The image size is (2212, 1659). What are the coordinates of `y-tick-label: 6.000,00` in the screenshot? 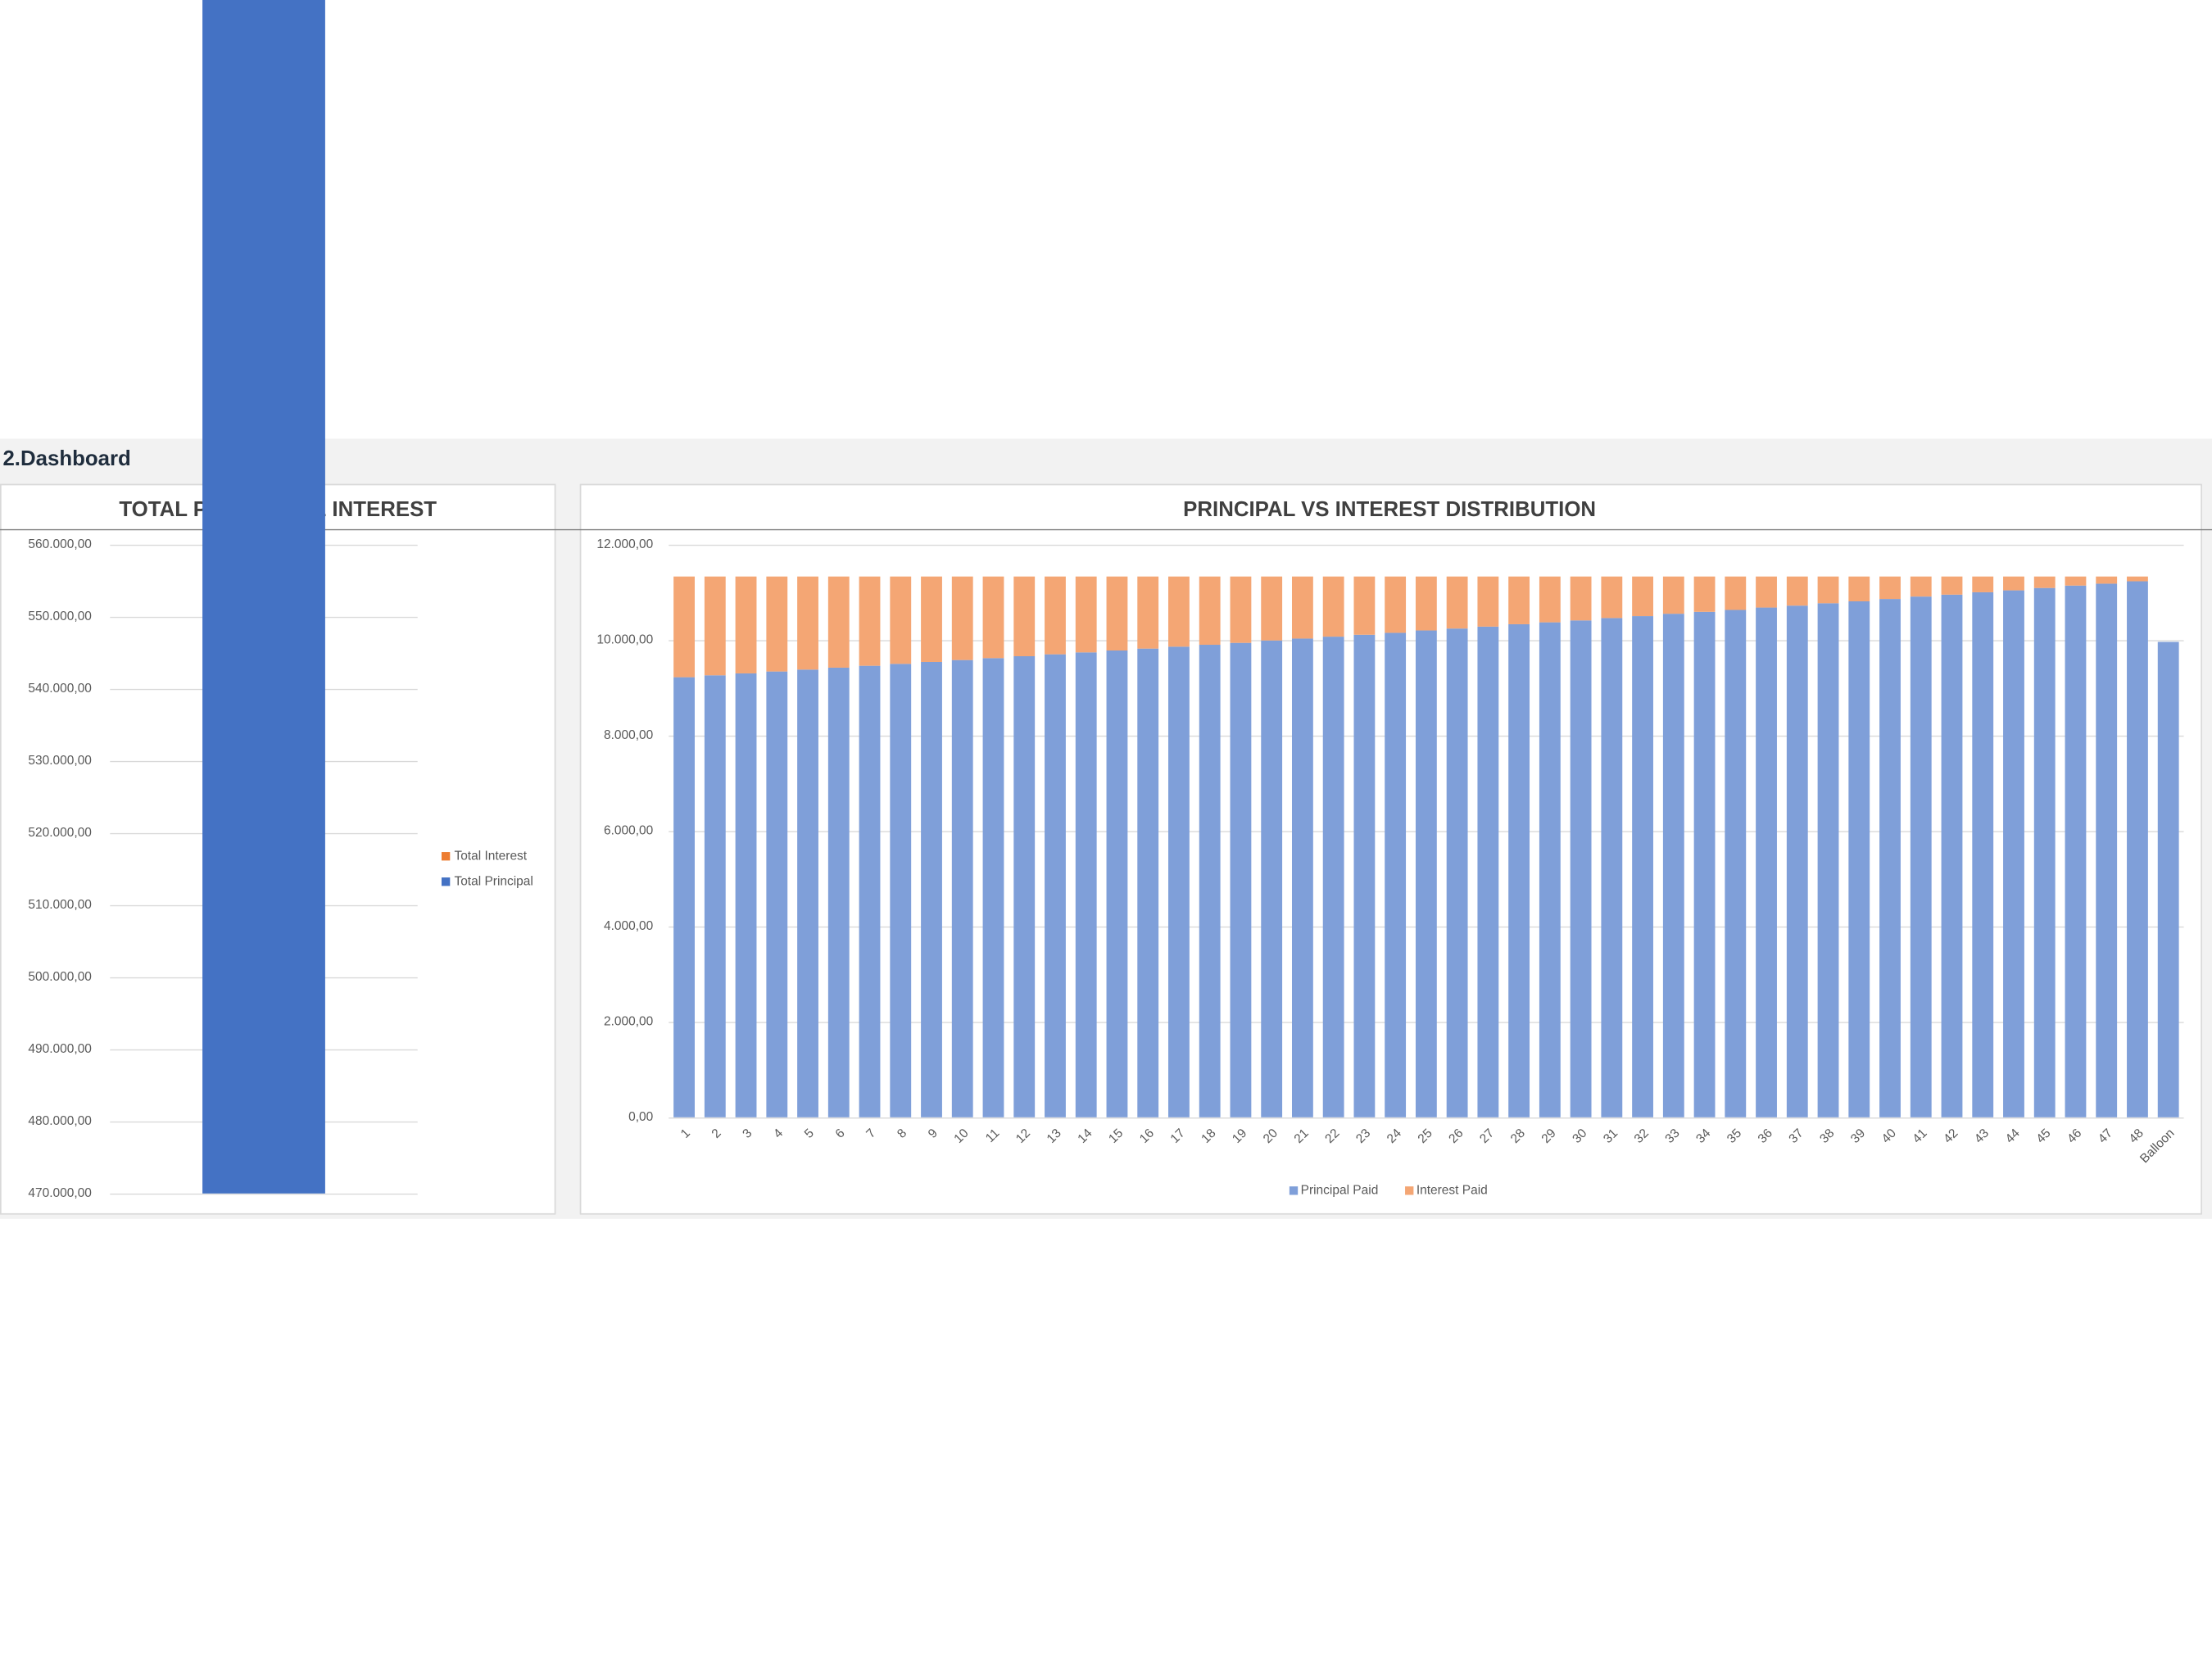 It's located at (628, 830).